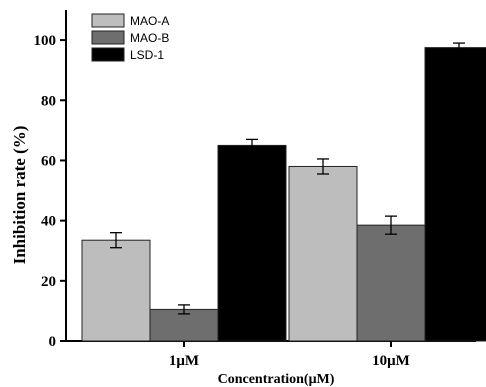 The width and height of the screenshot is (486, 387). What do you see at coordinates (45, 41) in the screenshot?
I see `y-tick-label: 100` at bounding box center [45, 41].